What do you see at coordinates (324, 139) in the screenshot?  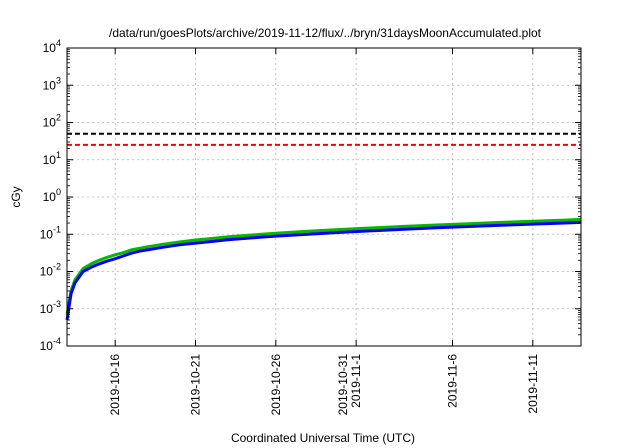 I see `reference-lines` at bounding box center [324, 139].